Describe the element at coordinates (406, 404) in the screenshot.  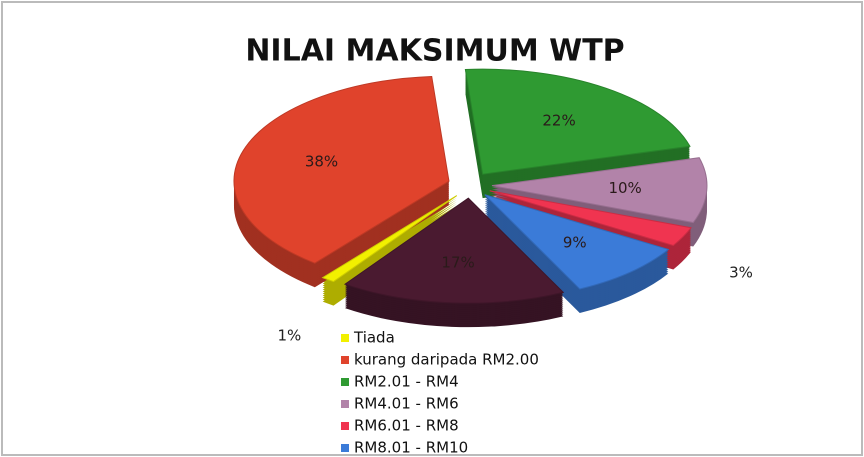
I see `legend-label: RM4.01 - RM6` at that location.